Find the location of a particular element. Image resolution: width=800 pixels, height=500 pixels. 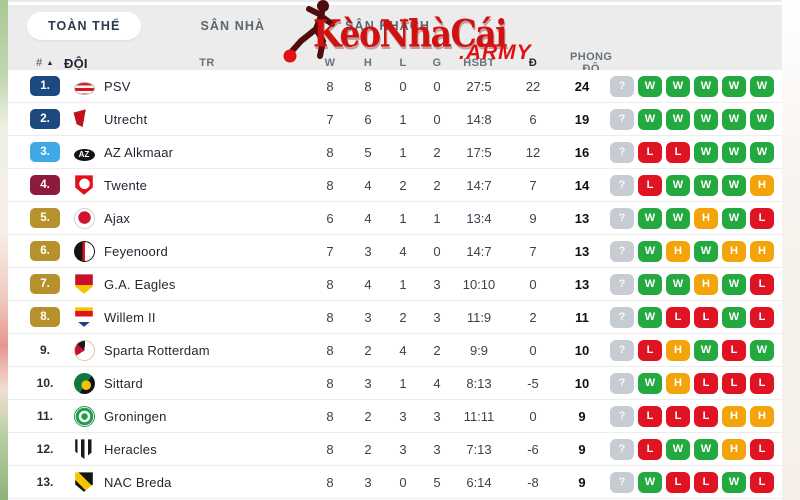

table-row-nac-breda: 13. NAC Breda 8 3 0 5 6:14 -8 9? W L L W L is located at coordinates (395, 482).